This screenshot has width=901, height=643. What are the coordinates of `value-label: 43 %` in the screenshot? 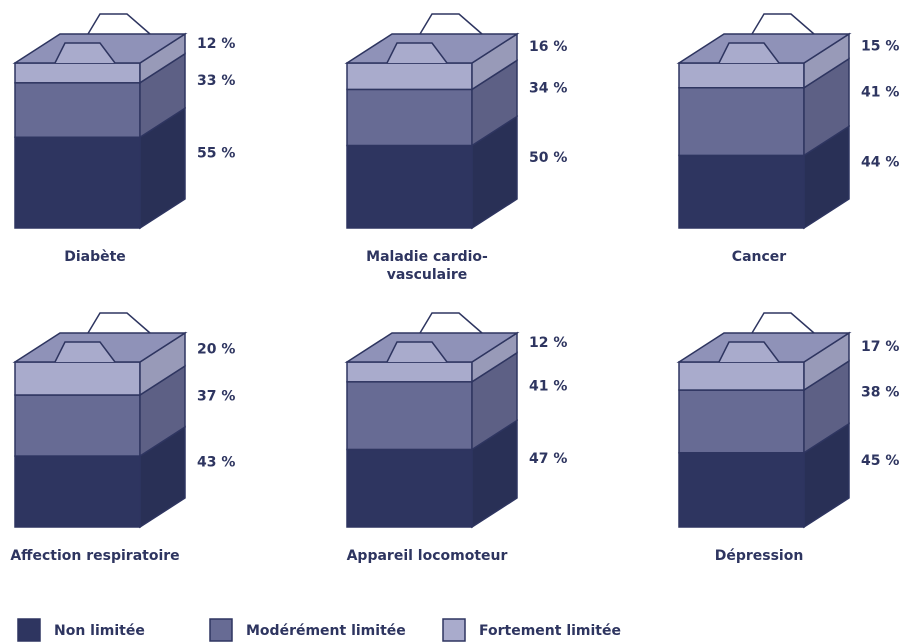 It's located at (216, 463).